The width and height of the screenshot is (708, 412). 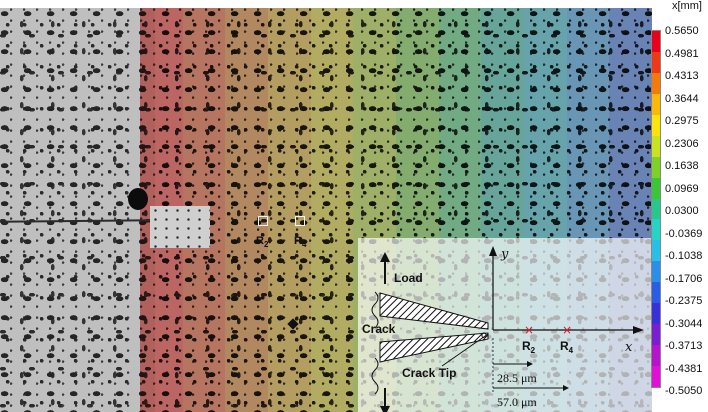 What do you see at coordinates (434, 347) in the screenshot?
I see `lower-crack-flank` at bounding box center [434, 347].